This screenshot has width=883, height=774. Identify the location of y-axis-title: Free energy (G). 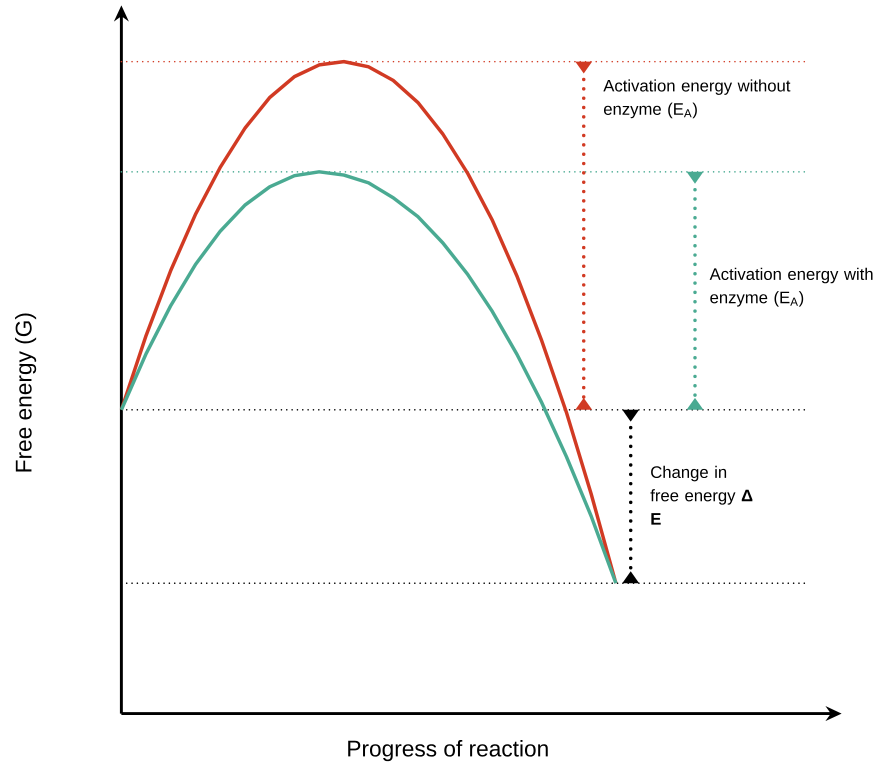
(25, 393).